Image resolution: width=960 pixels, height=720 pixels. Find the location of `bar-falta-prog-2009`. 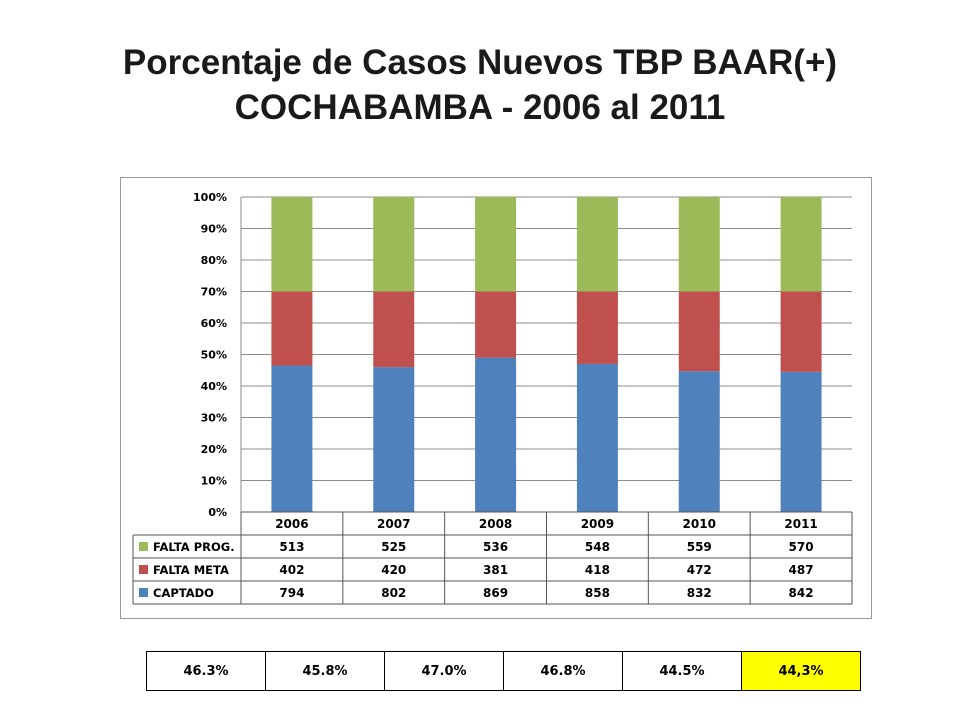

bar-falta-prog-2009 is located at coordinates (597, 244).